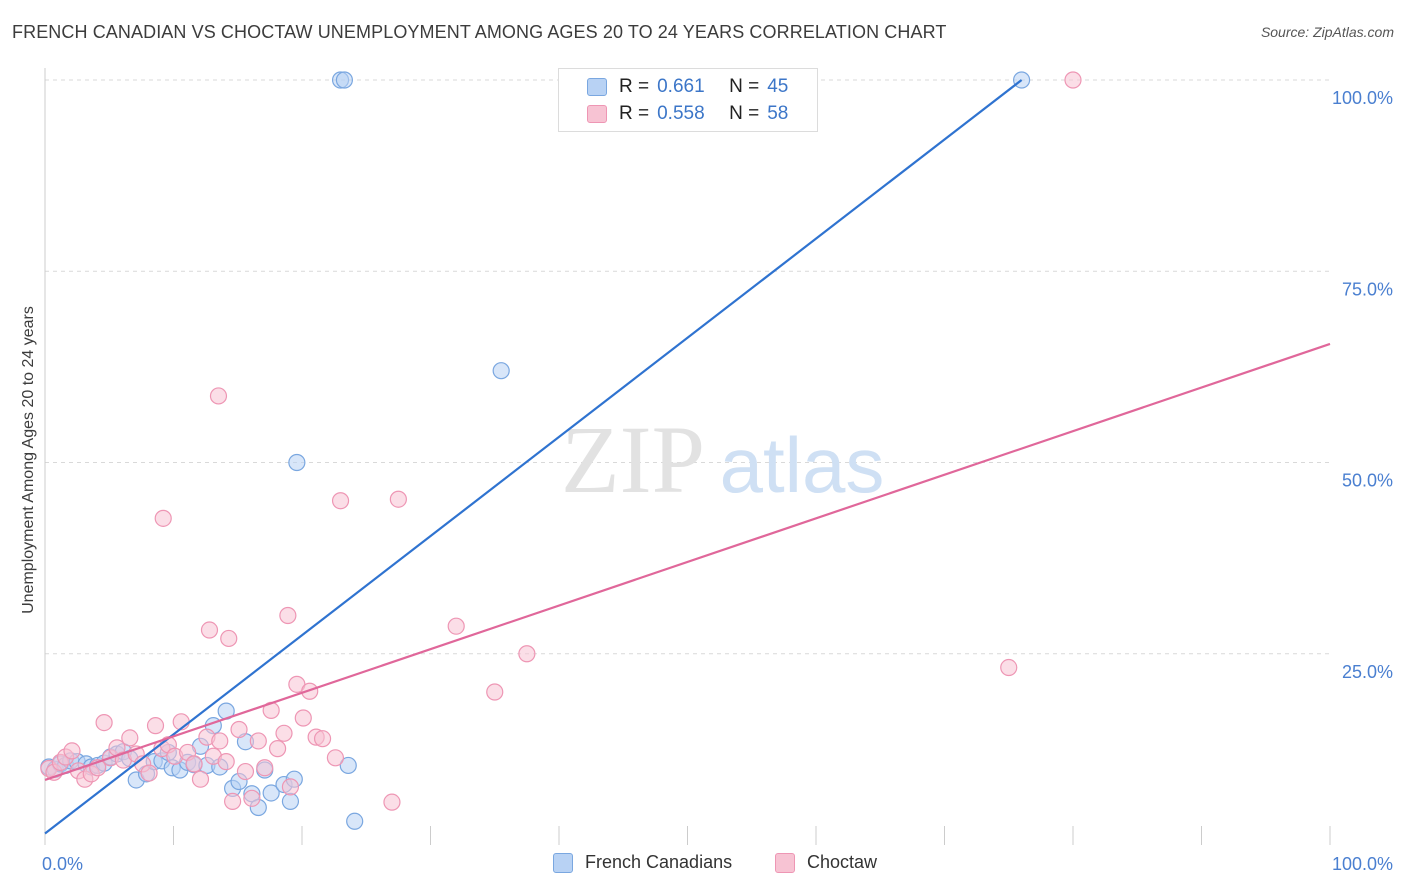  What do you see at coordinates (1362, 864) in the screenshot?
I see `x-tick-label: 100.0%` at bounding box center [1362, 864].